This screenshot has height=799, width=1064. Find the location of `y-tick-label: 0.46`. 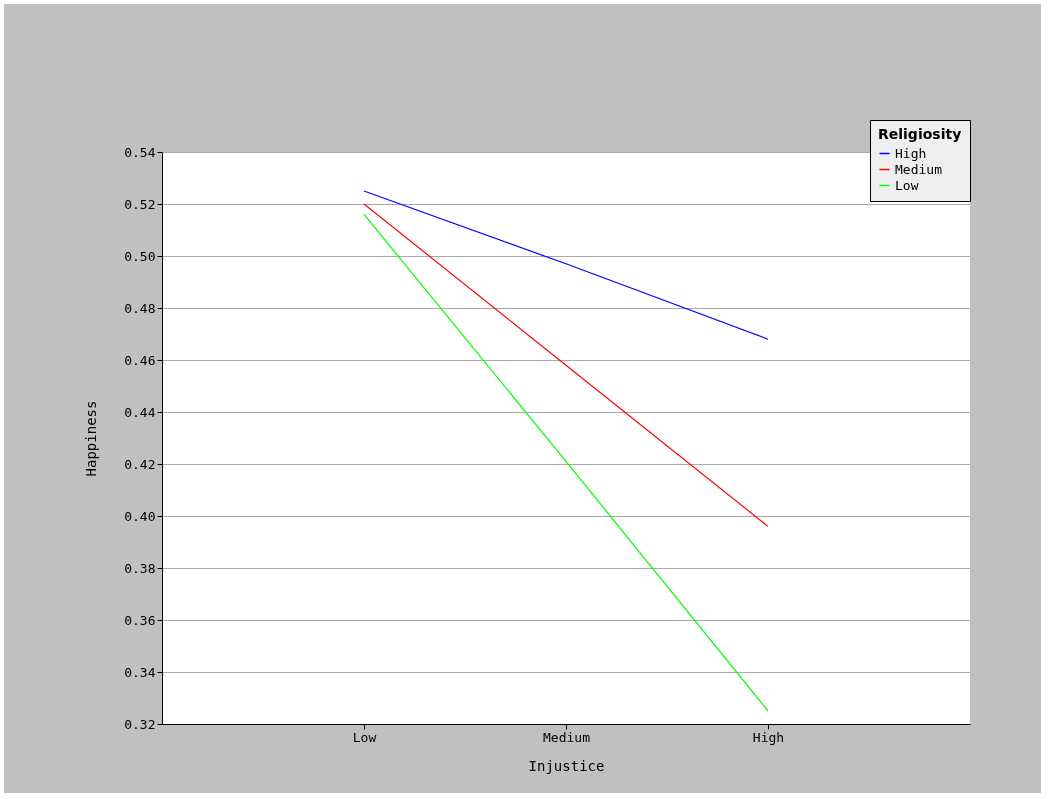

y-tick-label: 0.46 is located at coordinates (140, 360).